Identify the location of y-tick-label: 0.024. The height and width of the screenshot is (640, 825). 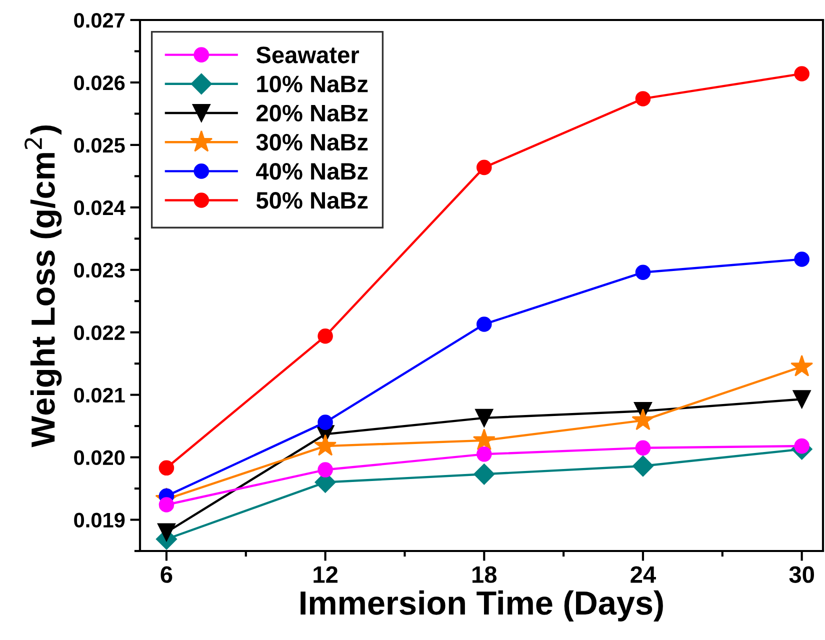
(100, 208).